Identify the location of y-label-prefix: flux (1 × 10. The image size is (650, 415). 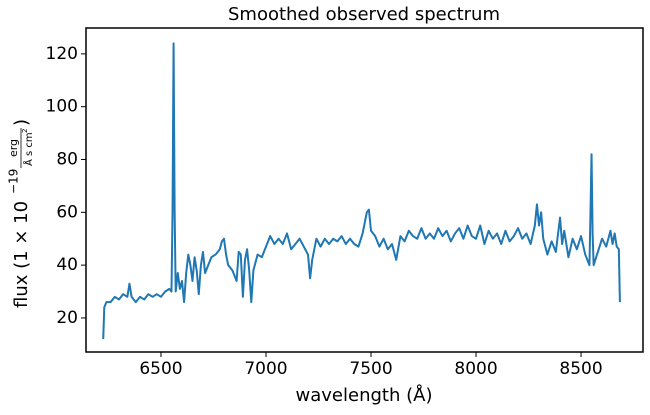
(21, 254).